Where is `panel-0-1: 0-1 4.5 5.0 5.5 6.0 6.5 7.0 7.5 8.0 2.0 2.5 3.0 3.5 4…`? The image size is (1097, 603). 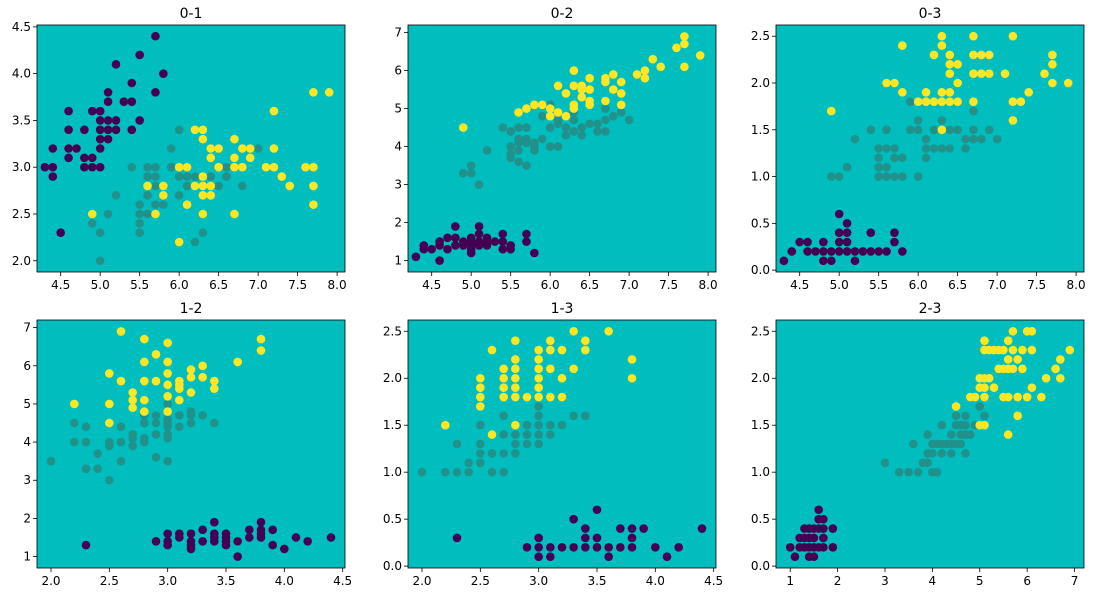 panel-0-1: 0-1 4.5 5.0 5.5 6.0 6.5 7.0 7.5 8.0 2.0 2.5 3.0 3.5 4… is located at coordinates (179, 149).